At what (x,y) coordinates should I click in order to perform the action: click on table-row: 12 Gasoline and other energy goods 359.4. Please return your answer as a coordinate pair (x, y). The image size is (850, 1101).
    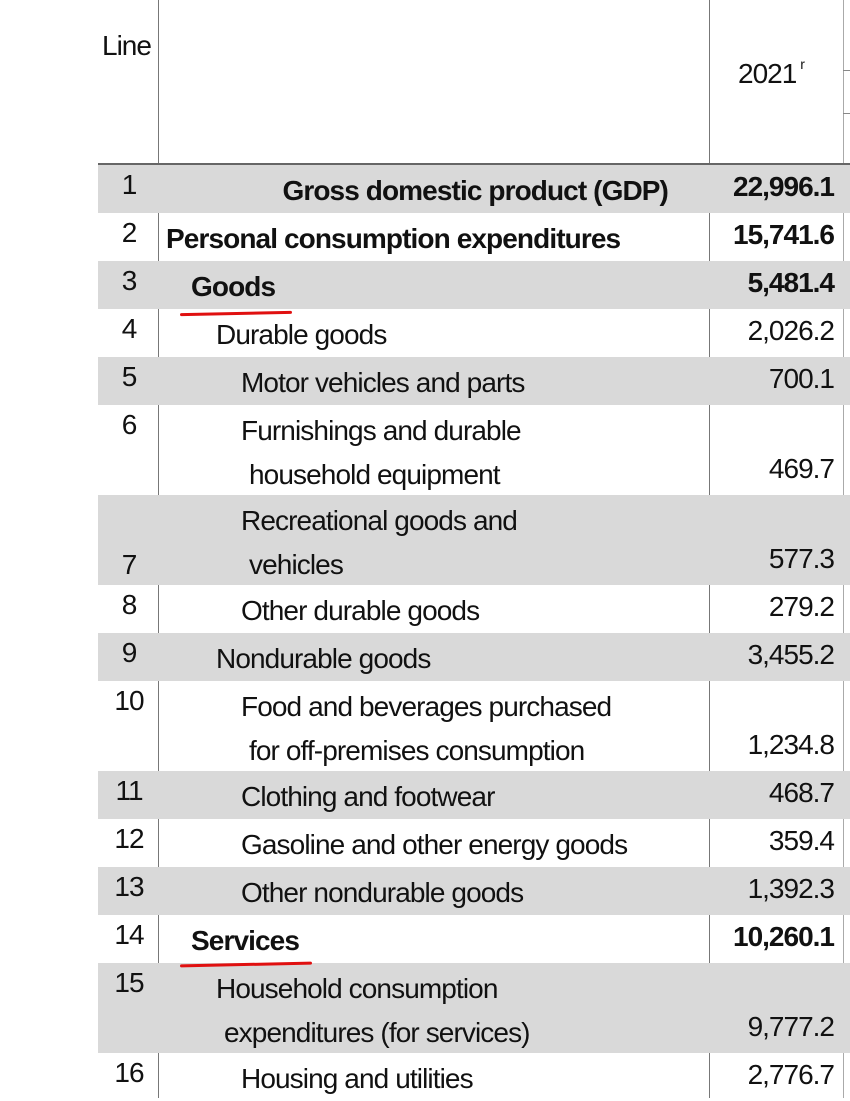
    Looking at the image, I should click on (474, 843).